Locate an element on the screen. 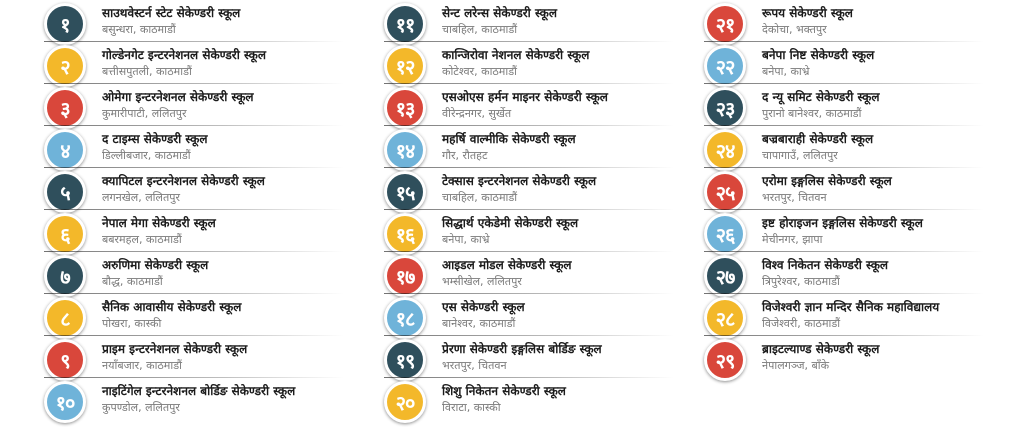 This screenshot has height=427, width=1024. school-name: एसओएस हर्मन माइनर सेकेण्डरी स्कूल is located at coordinates (525, 97).